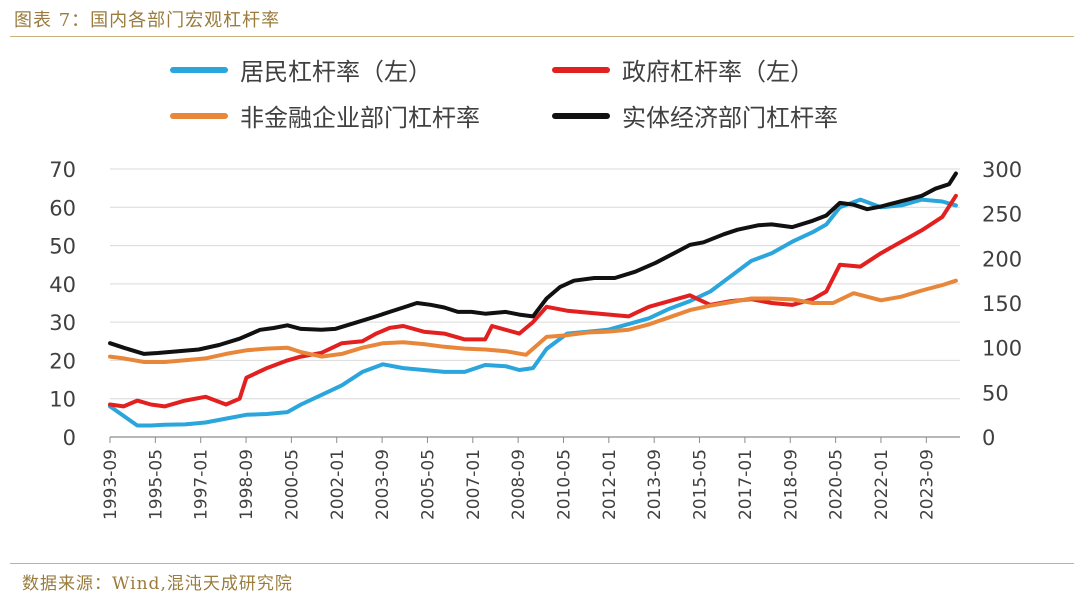 The height and width of the screenshot is (596, 1080). Describe the element at coordinates (111, 484) in the screenshot. I see `x-axis-tick-label: 1993-09` at that location.